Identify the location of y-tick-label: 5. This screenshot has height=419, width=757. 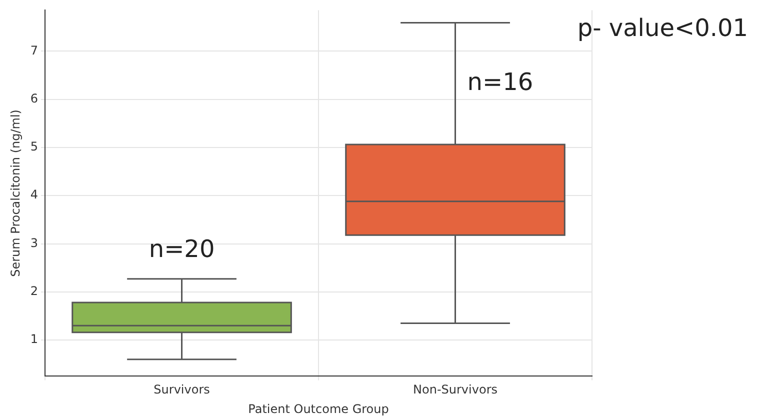
(34, 147).